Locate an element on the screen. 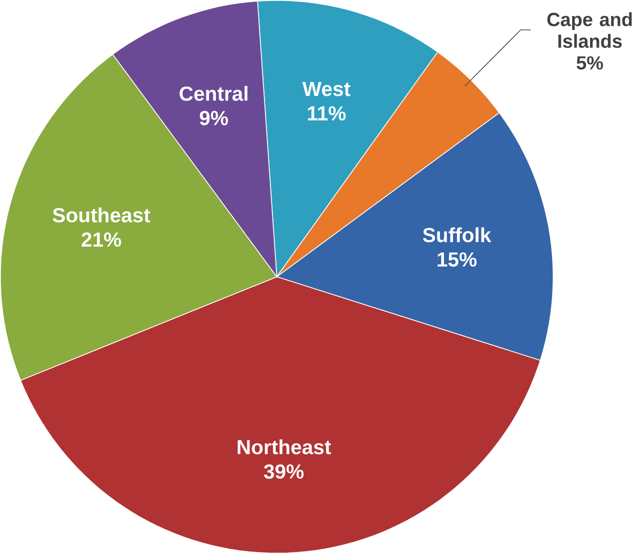 The image size is (639, 554). data-label: 11% is located at coordinates (327, 113).